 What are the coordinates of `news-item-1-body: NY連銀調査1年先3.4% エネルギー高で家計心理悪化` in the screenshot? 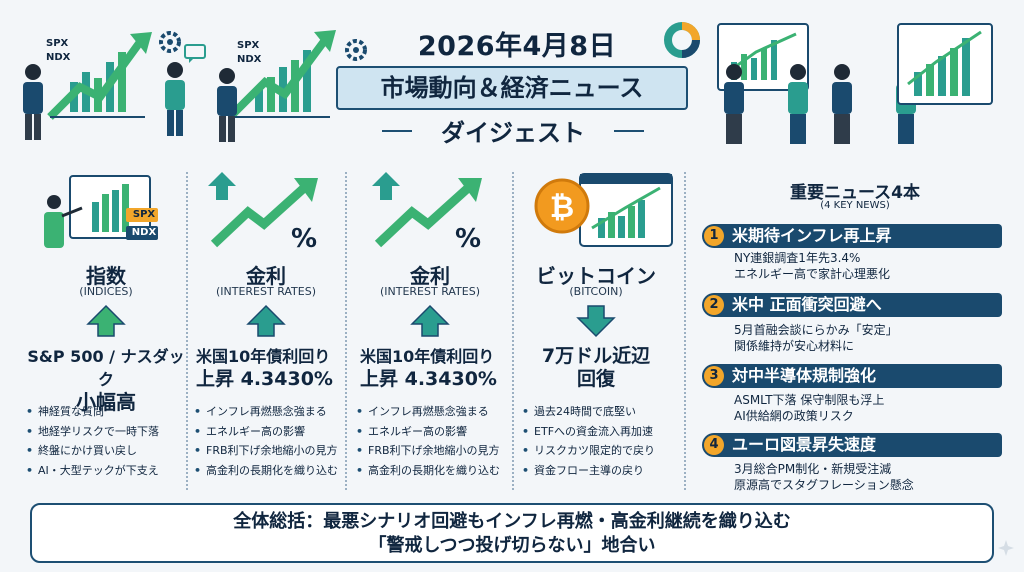 It's located at (865, 266).